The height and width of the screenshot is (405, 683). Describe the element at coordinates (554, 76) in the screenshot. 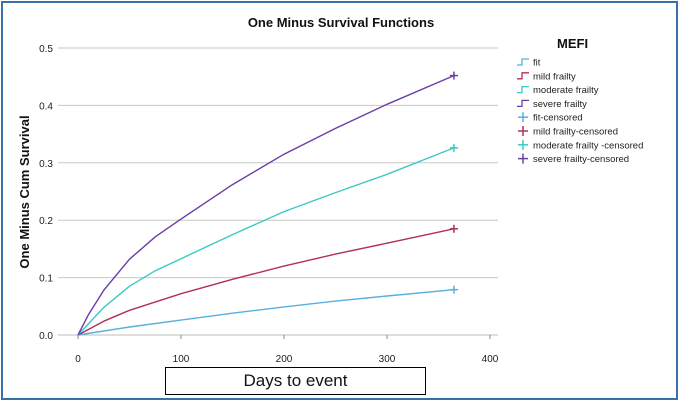

I see `legend-label: mild frailty` at that location.